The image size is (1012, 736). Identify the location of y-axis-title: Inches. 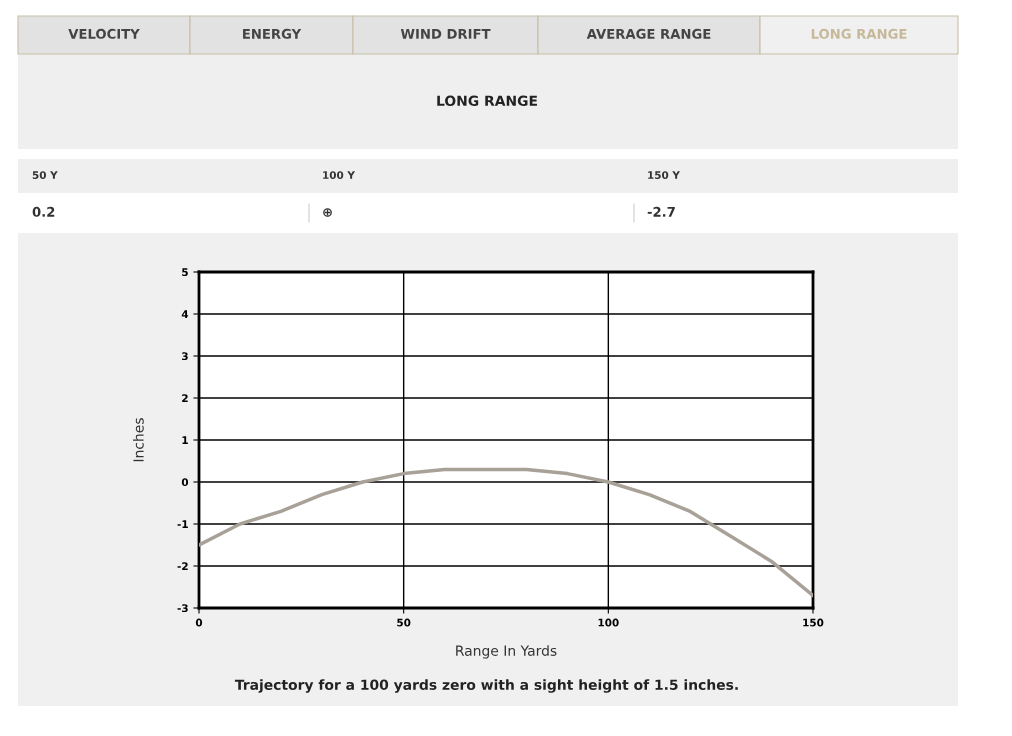
(138, 440).